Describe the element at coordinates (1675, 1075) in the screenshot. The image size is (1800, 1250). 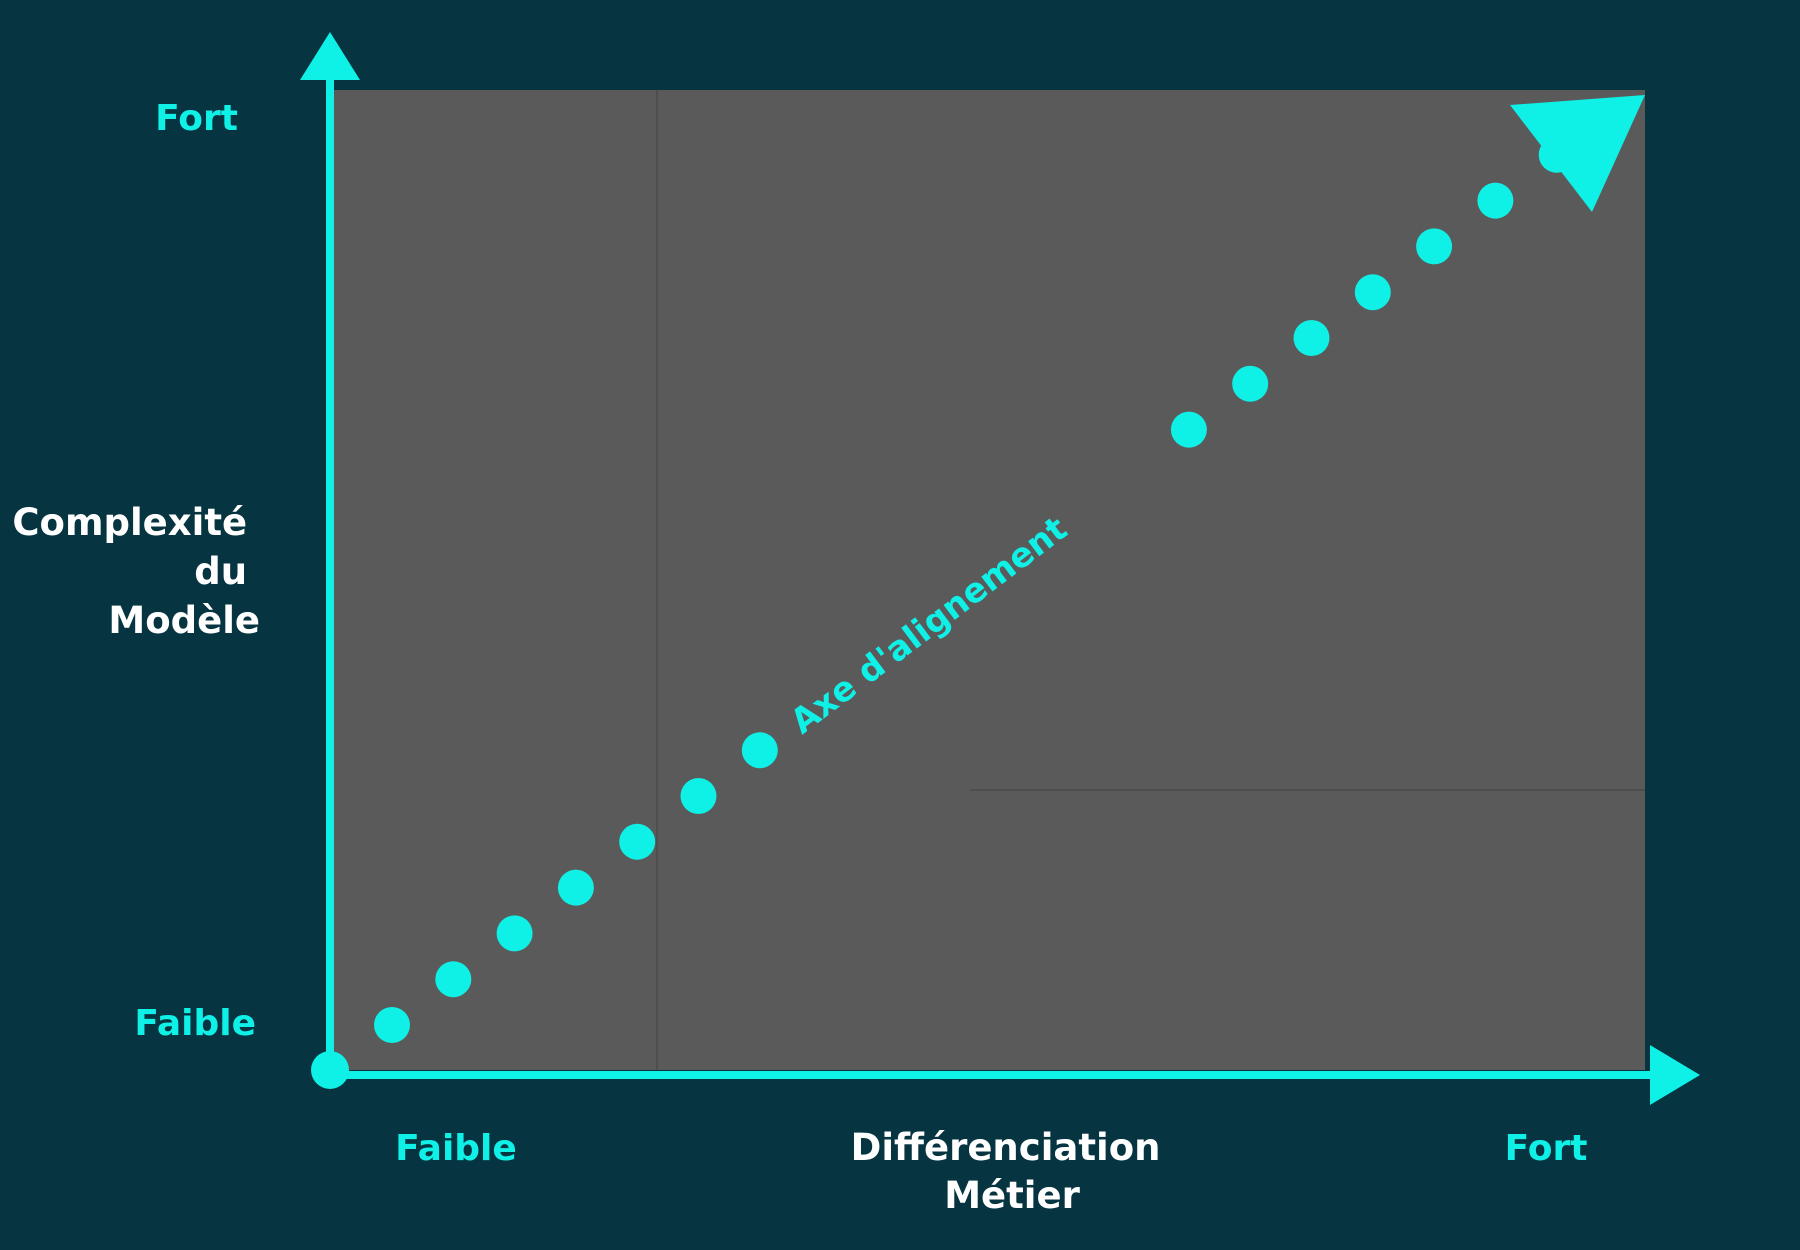
I see `x-axis-arrowhead` at that location.